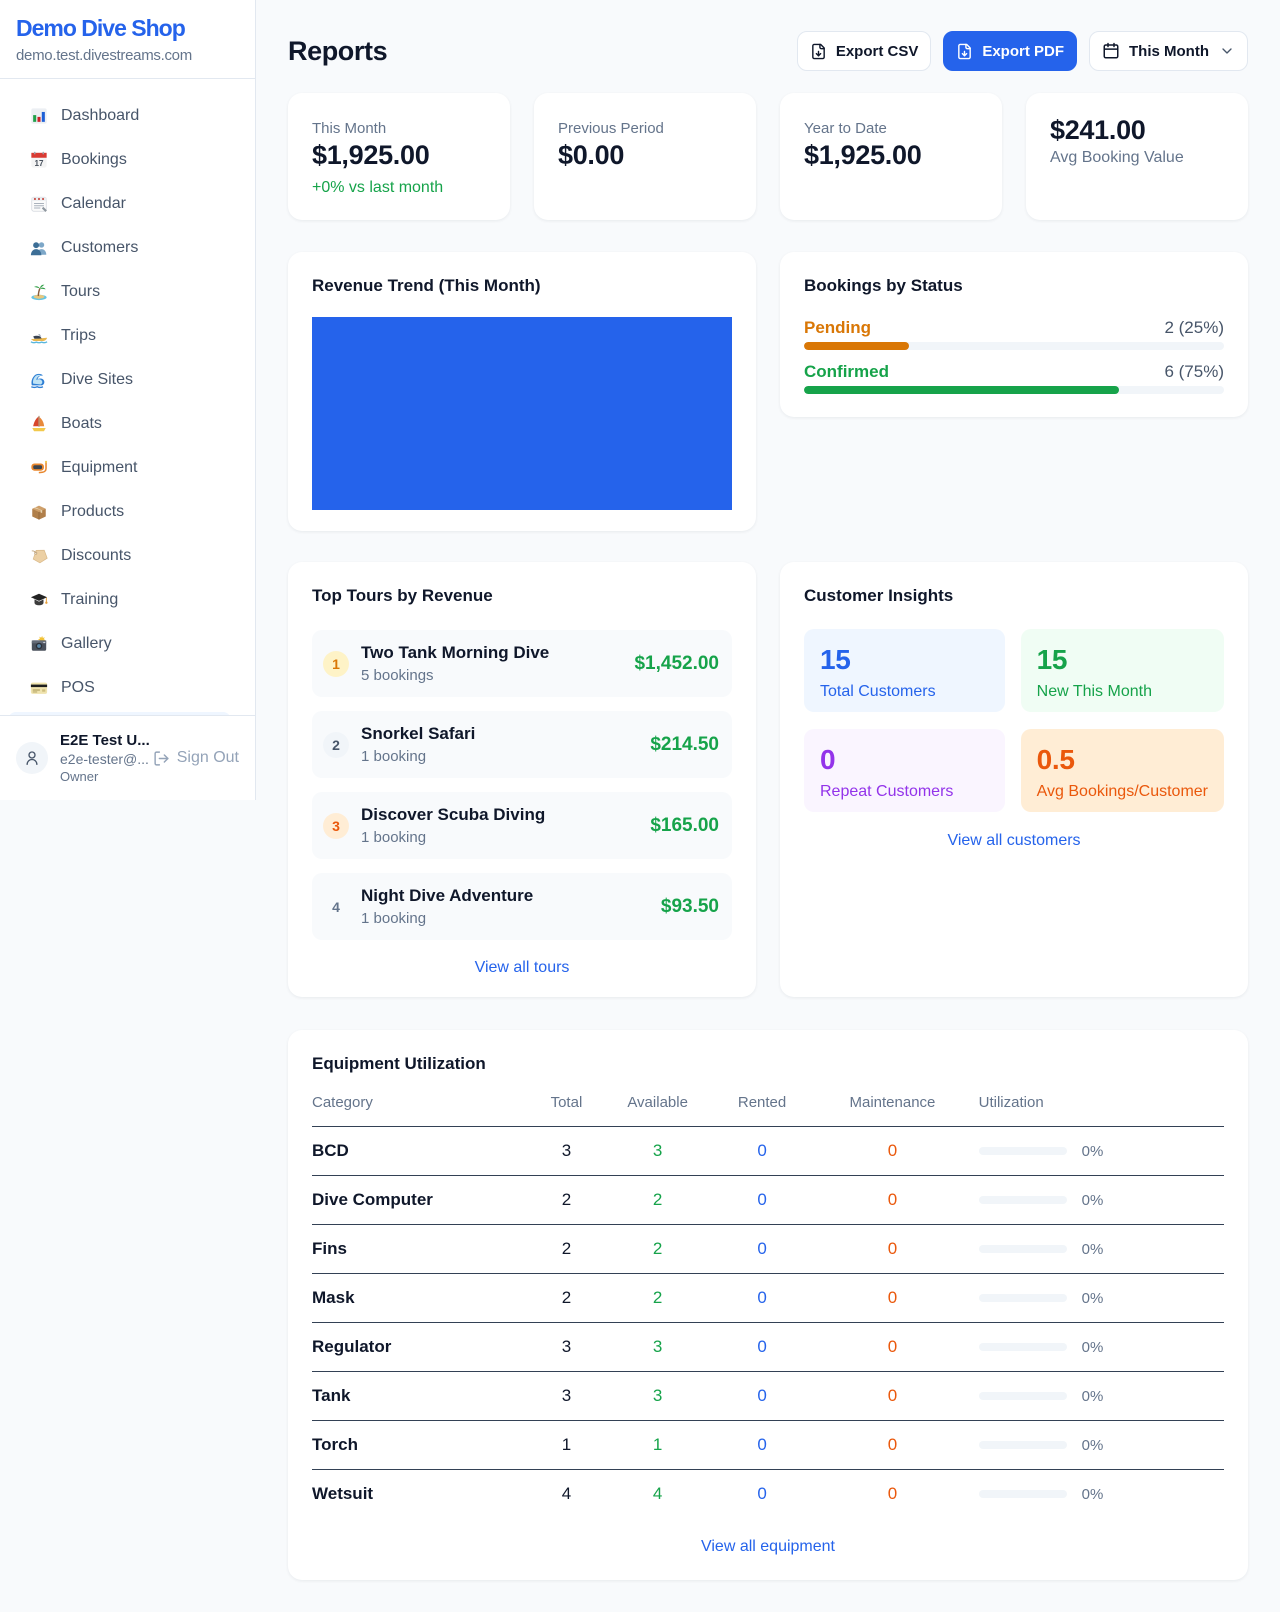 This screenshot has height=1612, width=1280. Describe the element at coordinates (39, 163) in the screenshot. I see `svg-text: 17` at that location.